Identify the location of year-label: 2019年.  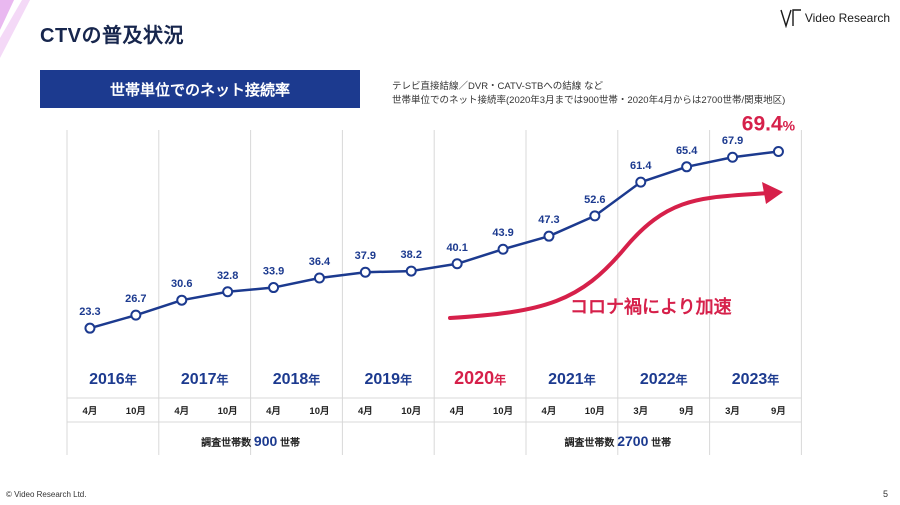
(388, 379).